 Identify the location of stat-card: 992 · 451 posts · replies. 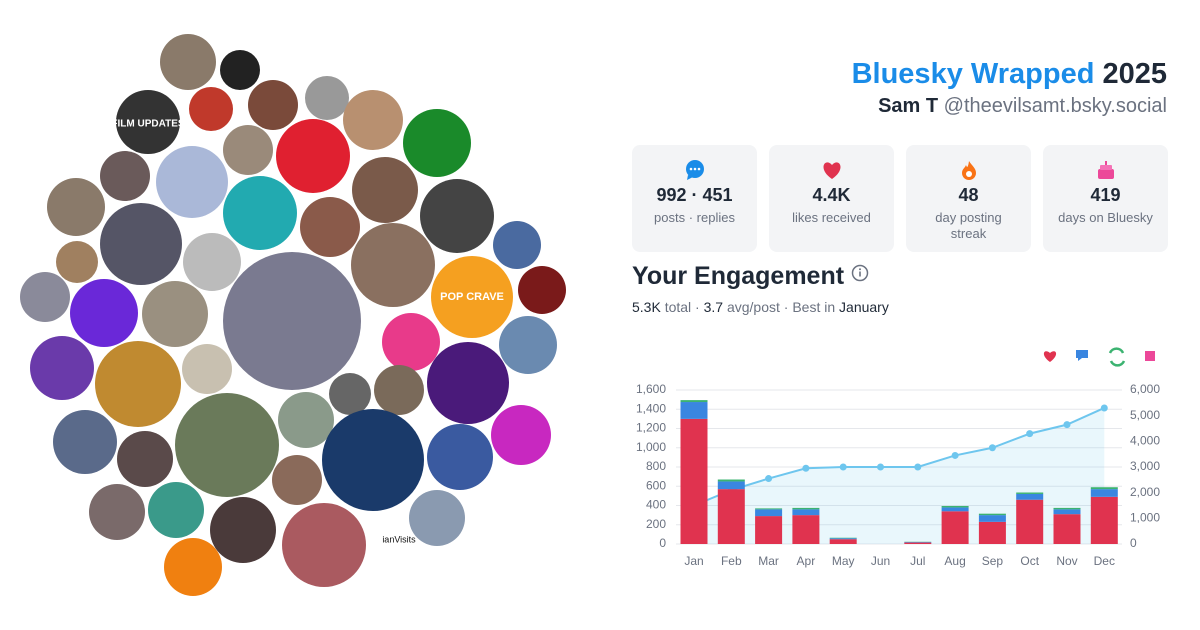
(694, 198).